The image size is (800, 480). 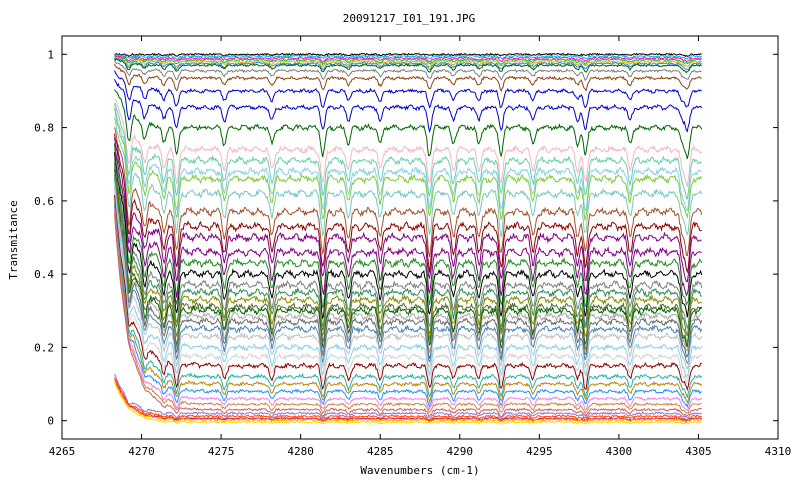 What do you see at coordinates (419, 470) in the screenshot?
I see `x-axis-label: Wavenumbers (cm-1)` at bounding box center [419, 470].